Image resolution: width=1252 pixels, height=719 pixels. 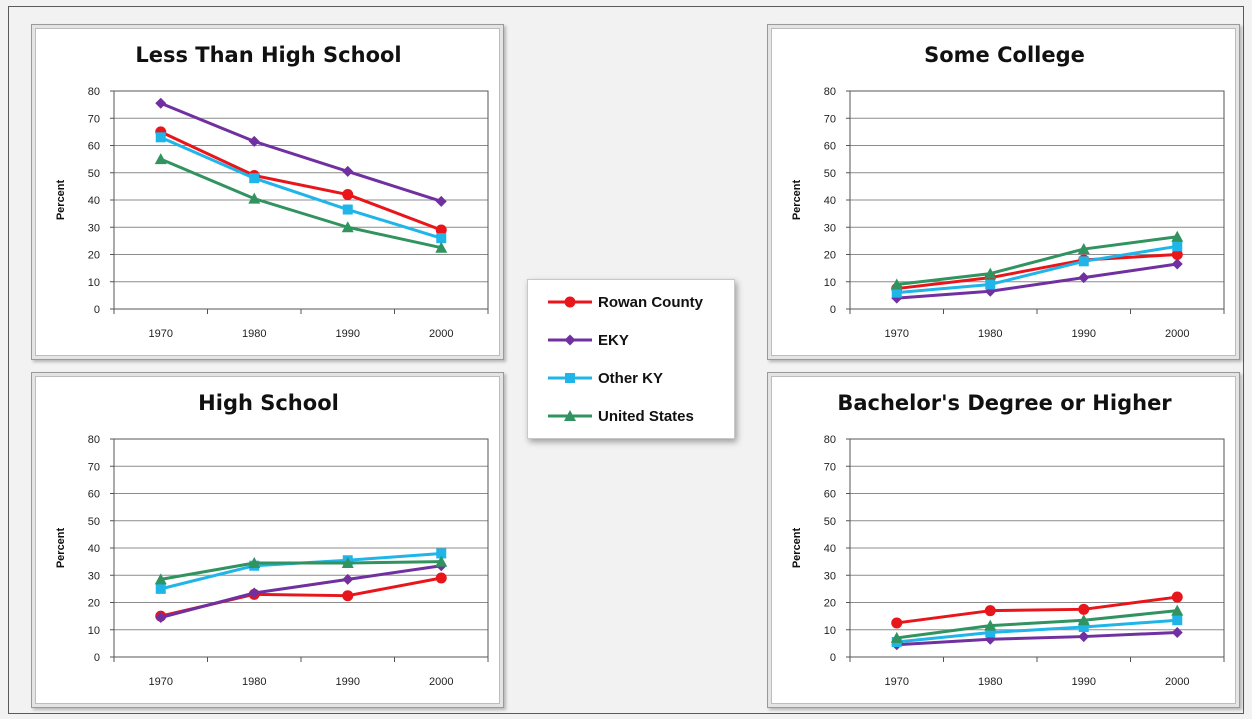 I want to click on legend-item-rowan-county: Rowan County, so click(x=641, y=302).